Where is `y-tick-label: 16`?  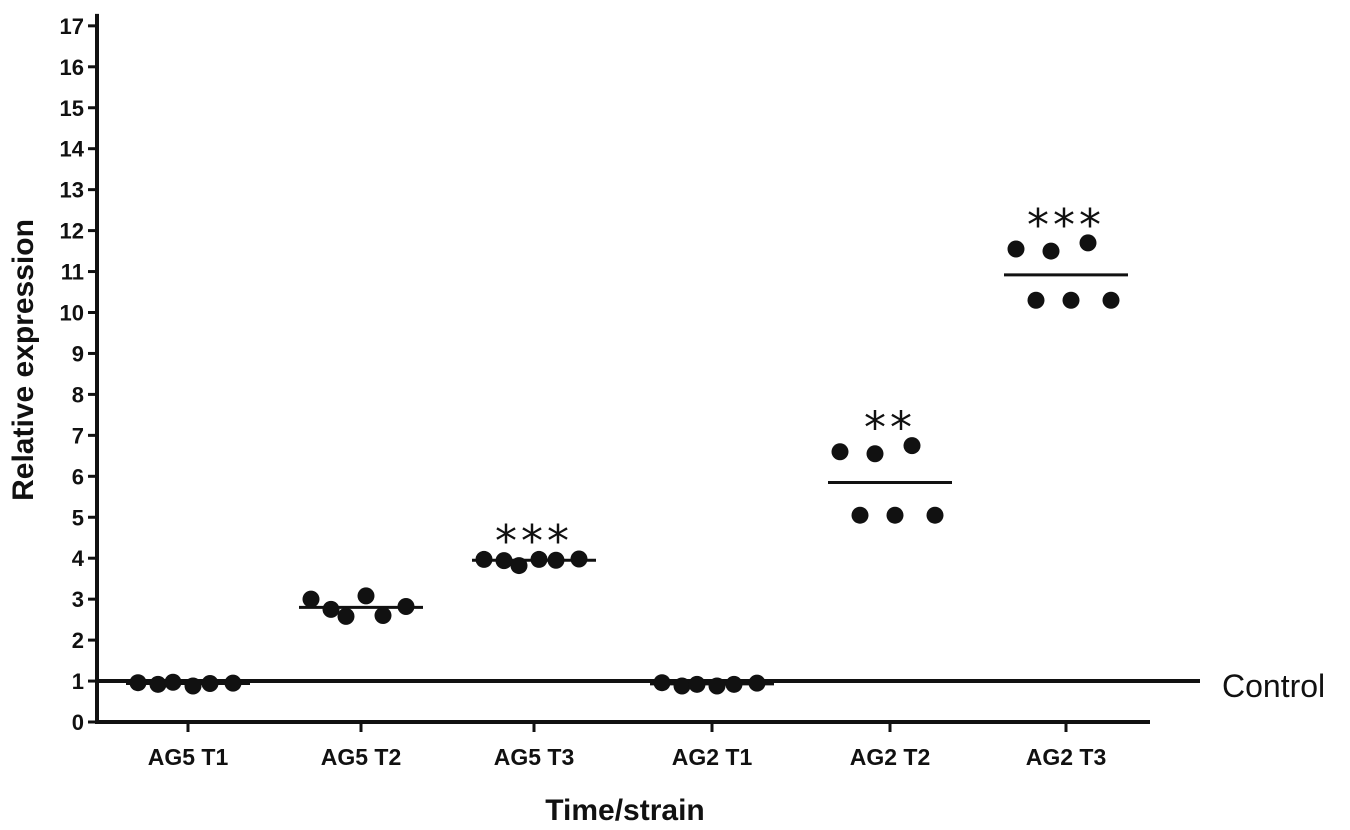
y-tick-label: 16 is located at coordinates (72, 67).